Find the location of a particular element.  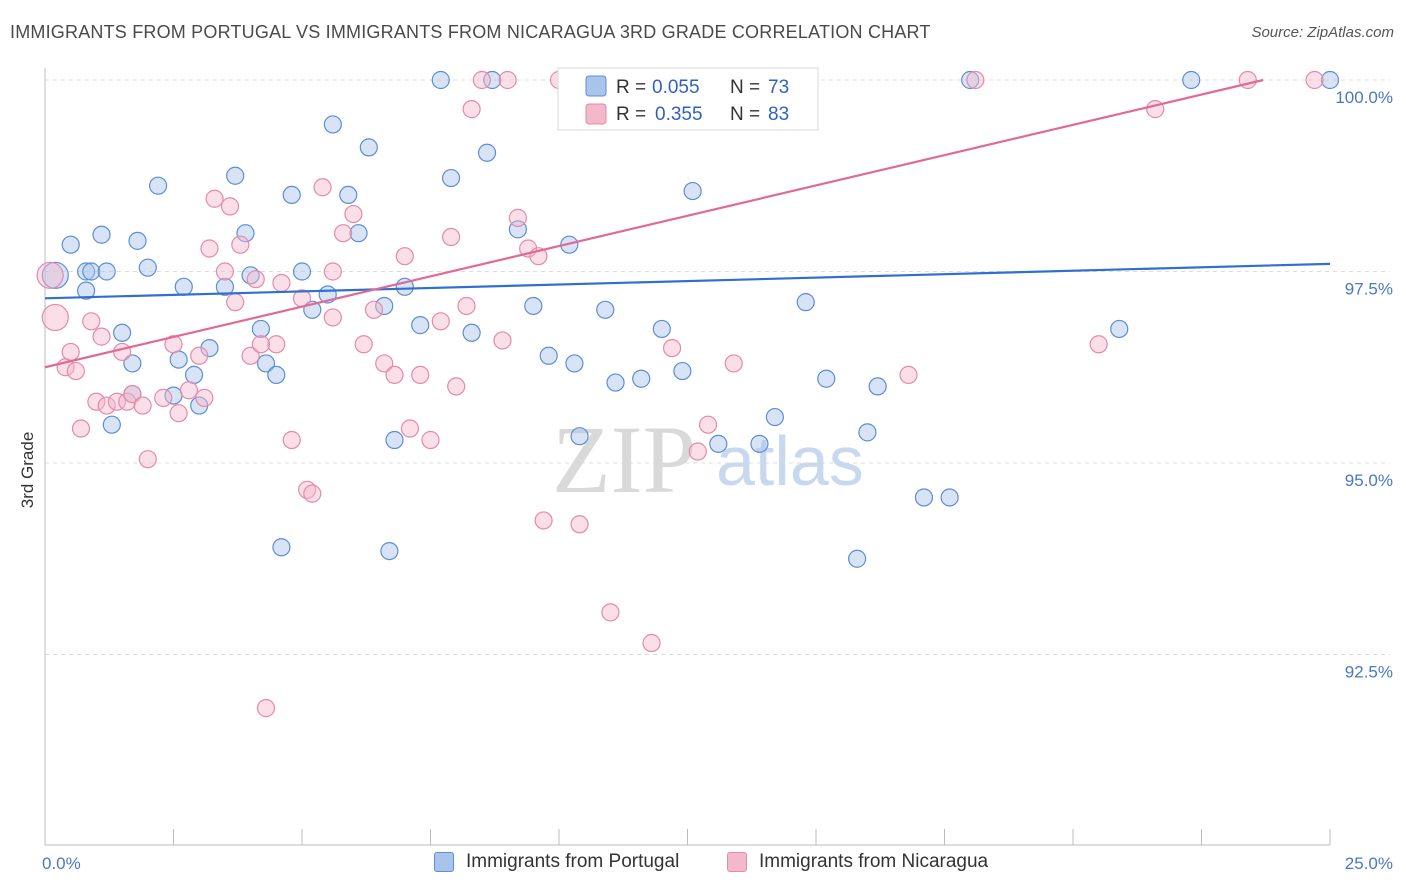

legend-r-value-nicaragua: 0.355 is located at coordinates (679, 114).